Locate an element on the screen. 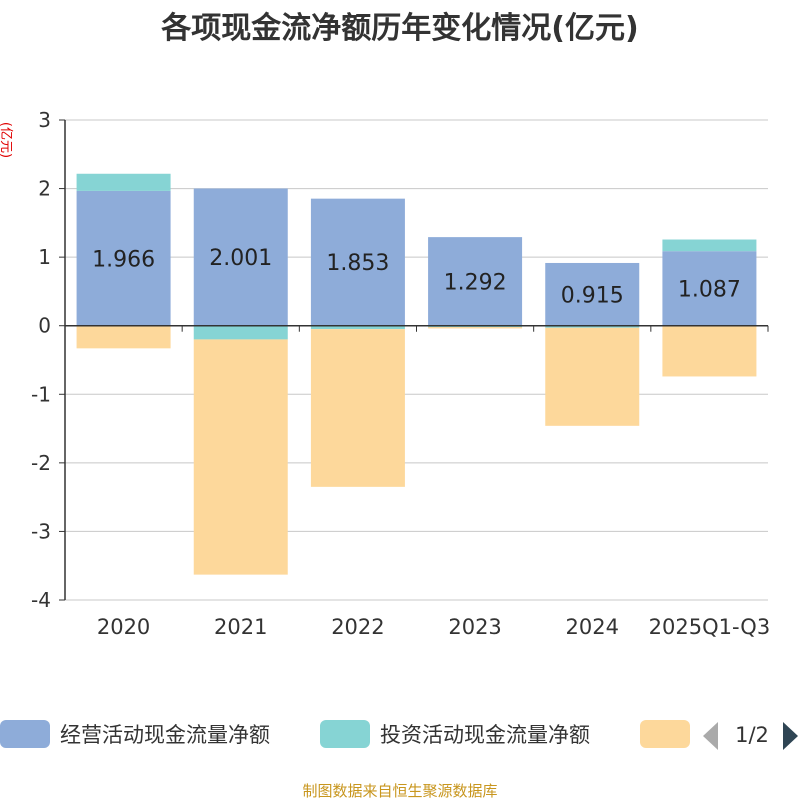 Image resolution: width=800 pixels, height=800 pixels. data-label: 1.853 is located at coordinates (357, 263).